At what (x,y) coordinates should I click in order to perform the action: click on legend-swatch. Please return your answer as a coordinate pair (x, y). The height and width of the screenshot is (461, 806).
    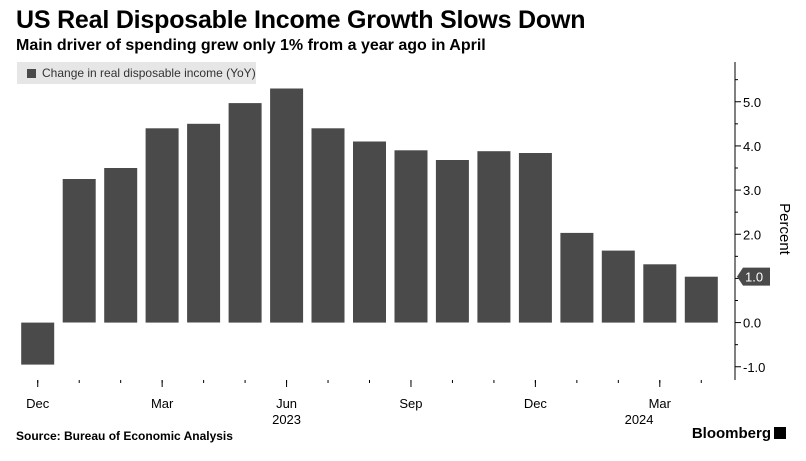
    Looking at the image, I should click on (31, 73).